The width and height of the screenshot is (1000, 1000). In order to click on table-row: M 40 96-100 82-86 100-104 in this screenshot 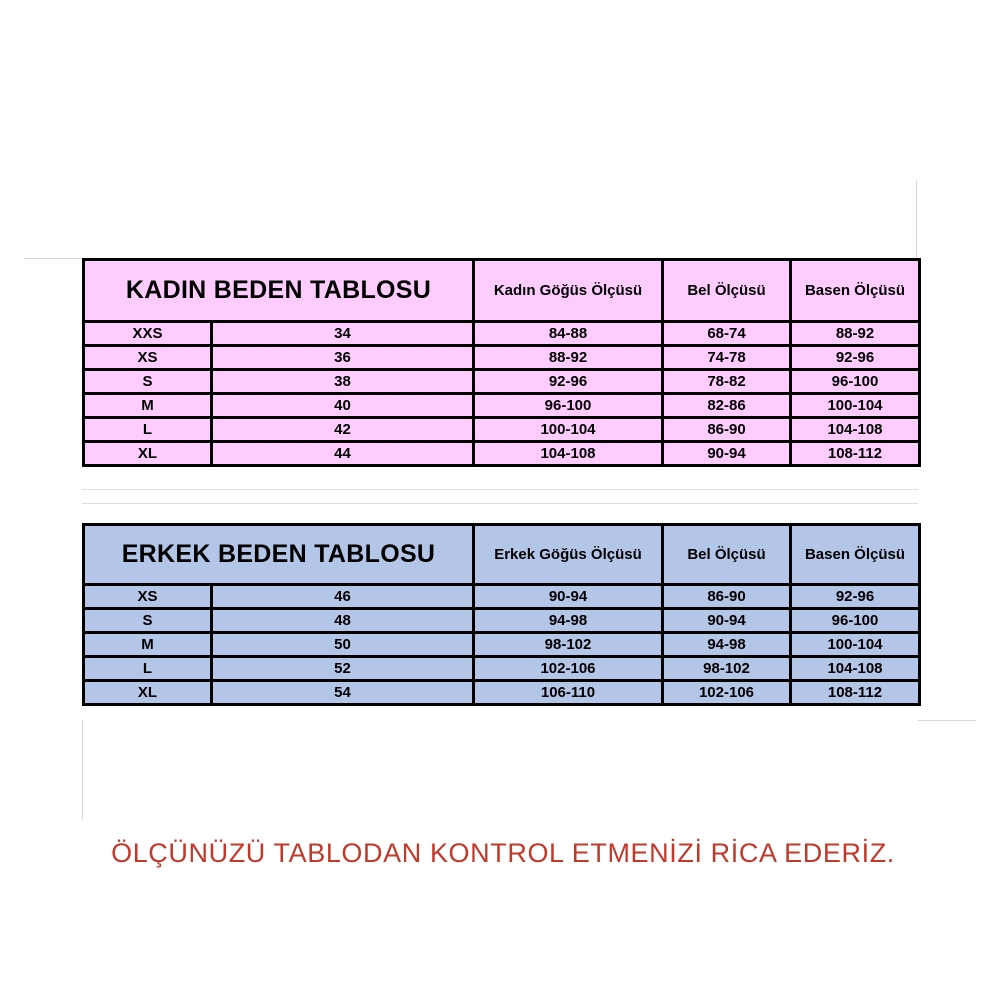, I will do `click(501, 405)`.